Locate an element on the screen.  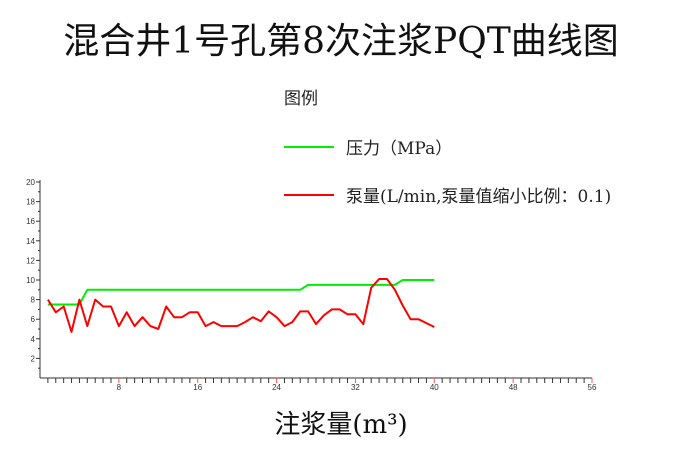
y-tick-label: 20 is located at coordinates (30, 182).